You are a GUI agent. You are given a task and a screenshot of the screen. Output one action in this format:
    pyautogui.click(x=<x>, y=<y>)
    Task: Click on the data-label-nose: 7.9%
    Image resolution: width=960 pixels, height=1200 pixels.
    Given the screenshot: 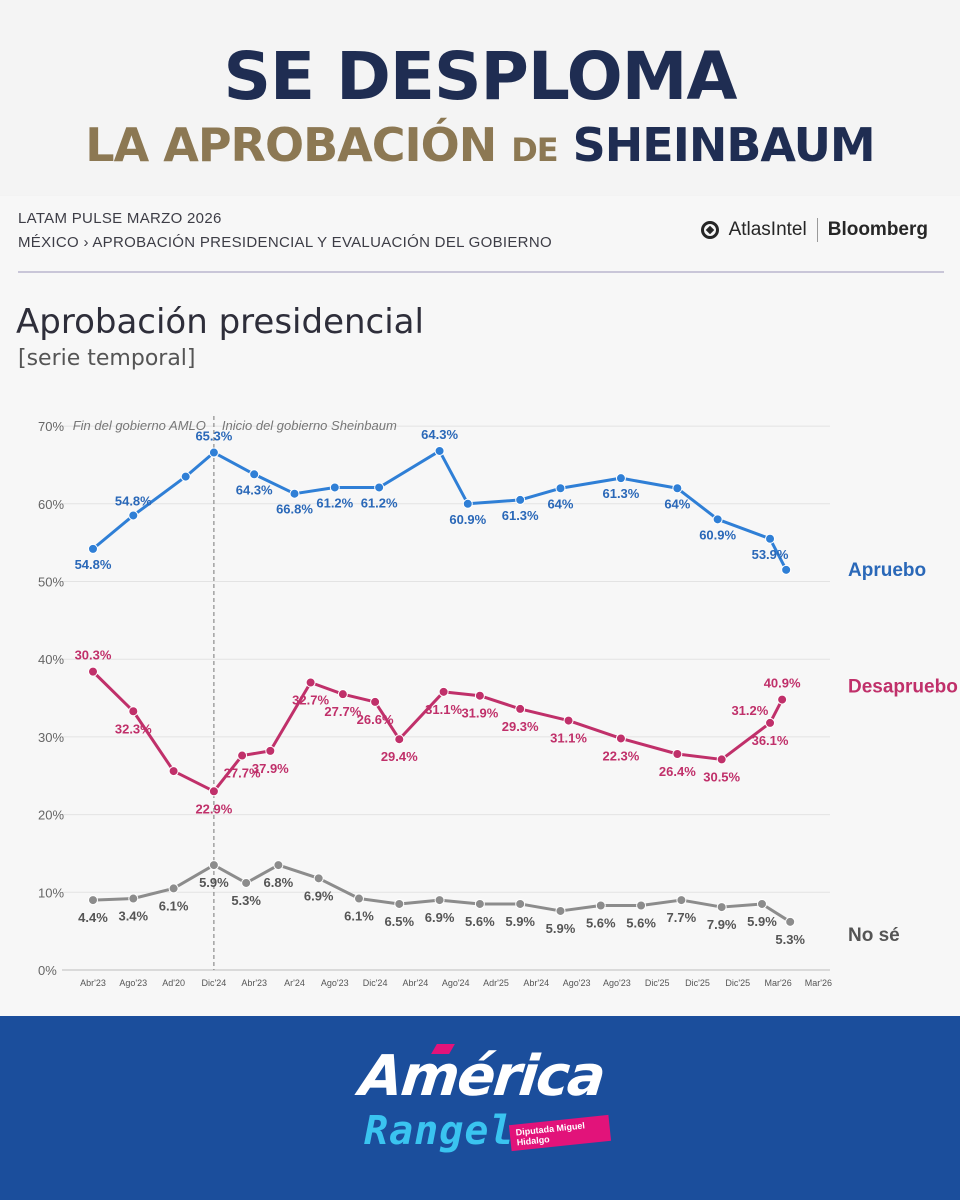 What is the action you would take?
    pyautogui.click(x=722, y=924)
    